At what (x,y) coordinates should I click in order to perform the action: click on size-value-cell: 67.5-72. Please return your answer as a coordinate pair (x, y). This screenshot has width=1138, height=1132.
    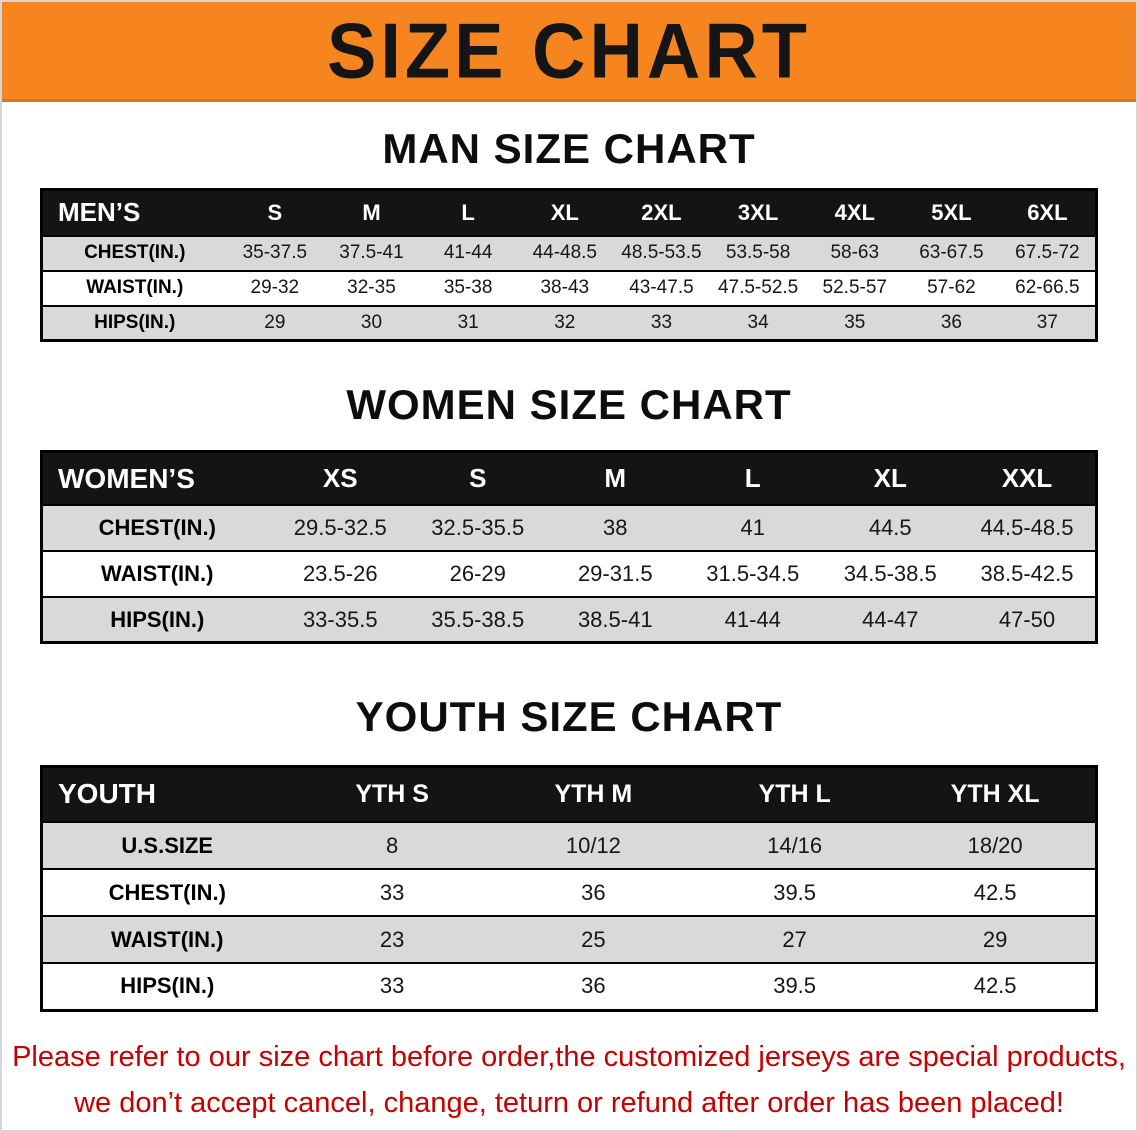
    Looking at the image, I should click on (1048, 252).